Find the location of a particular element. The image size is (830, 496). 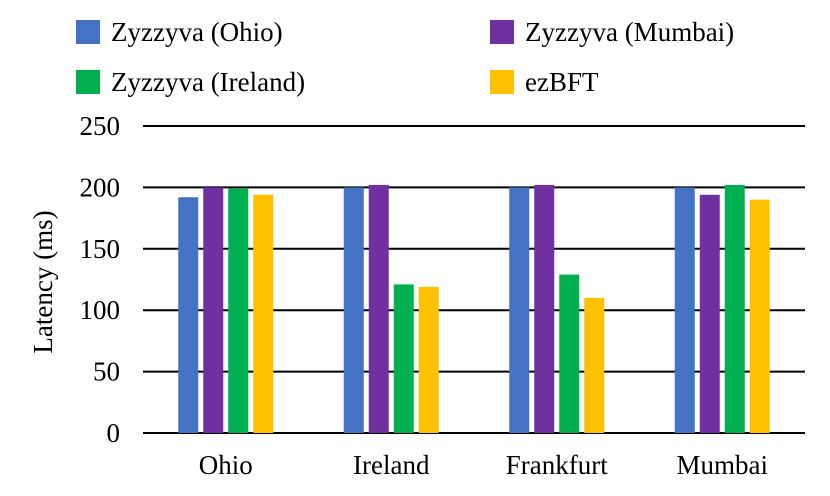

y-axis-ticks: 0 50 100 150 200 250 is located at coordinates (100, 279).